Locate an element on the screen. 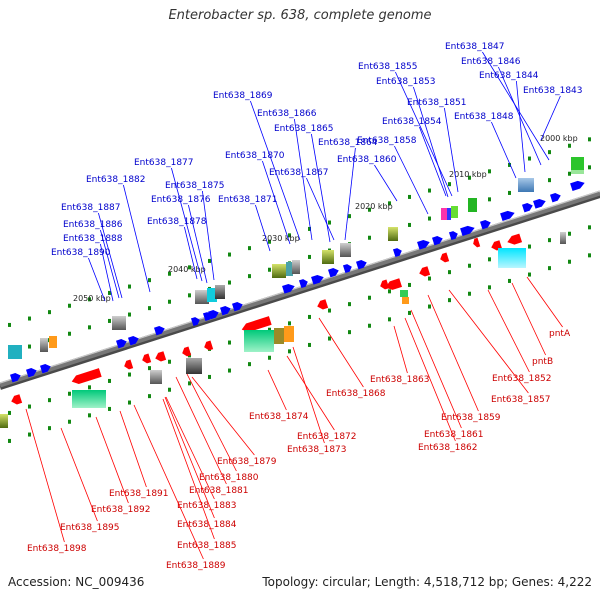 The height and width of the screenshot is (600, 600). gene-label-bottom: Ent638_1879 is located at coordinates (247, 462).